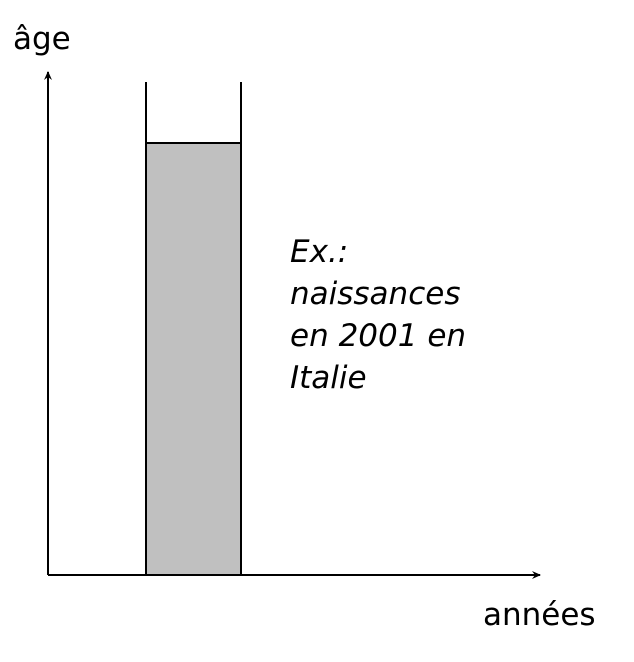 This screenshot has height=662, width=634. I want to click on annotation-line: Italie, so click(328, 378).